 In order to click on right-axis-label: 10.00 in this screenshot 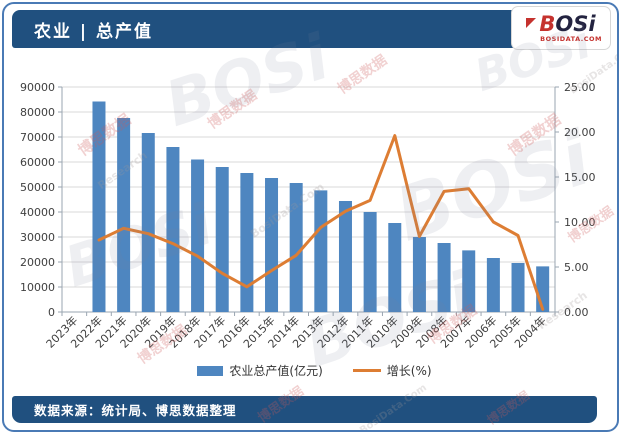, I will do `click(580, 222)`.